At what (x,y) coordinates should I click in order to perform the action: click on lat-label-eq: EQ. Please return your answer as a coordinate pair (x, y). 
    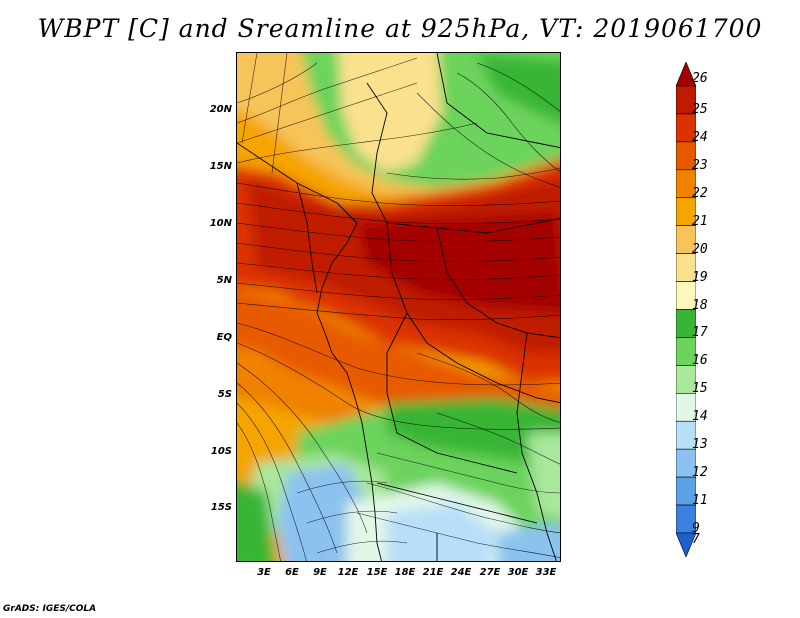
    Looking at the image, I should click on (224, 337).